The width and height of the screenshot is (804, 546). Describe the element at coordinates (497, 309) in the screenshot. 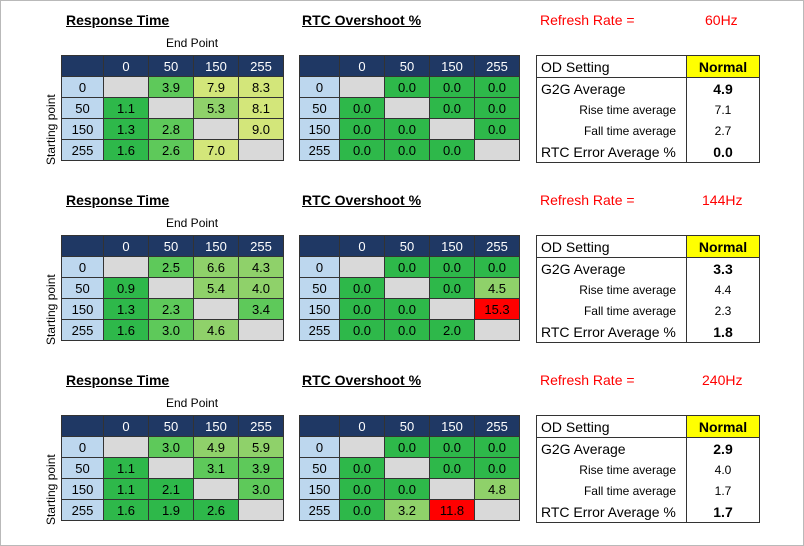

I see `os-cell: 15.3` at that location.